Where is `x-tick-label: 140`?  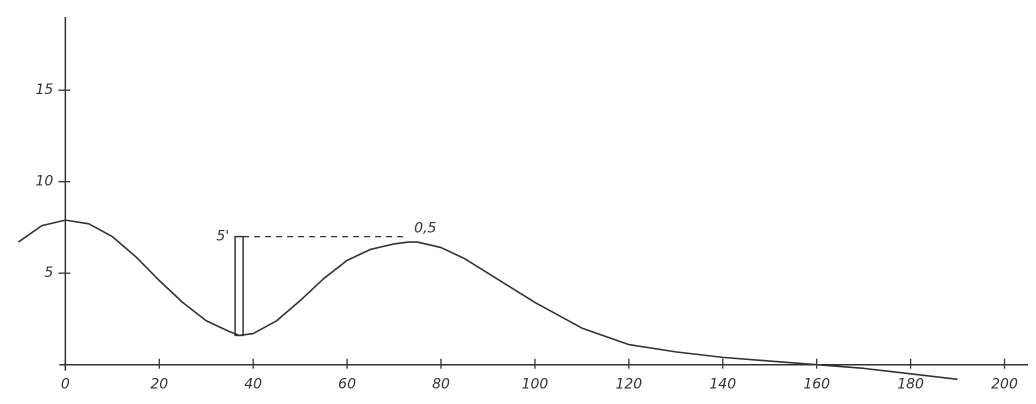
x-tick-label: 140 is located at coordinates (722, 385).